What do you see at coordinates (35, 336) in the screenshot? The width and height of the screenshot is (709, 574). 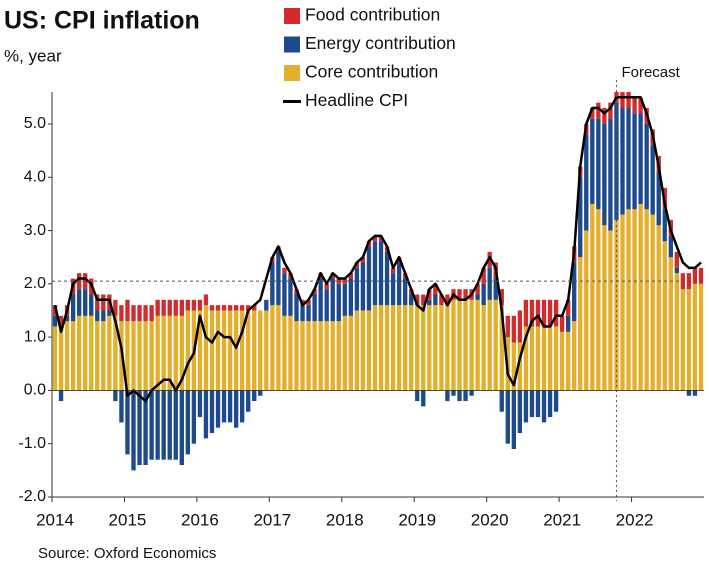 I see `y-tick-label: 1.0` at bounding box center [35, 336].